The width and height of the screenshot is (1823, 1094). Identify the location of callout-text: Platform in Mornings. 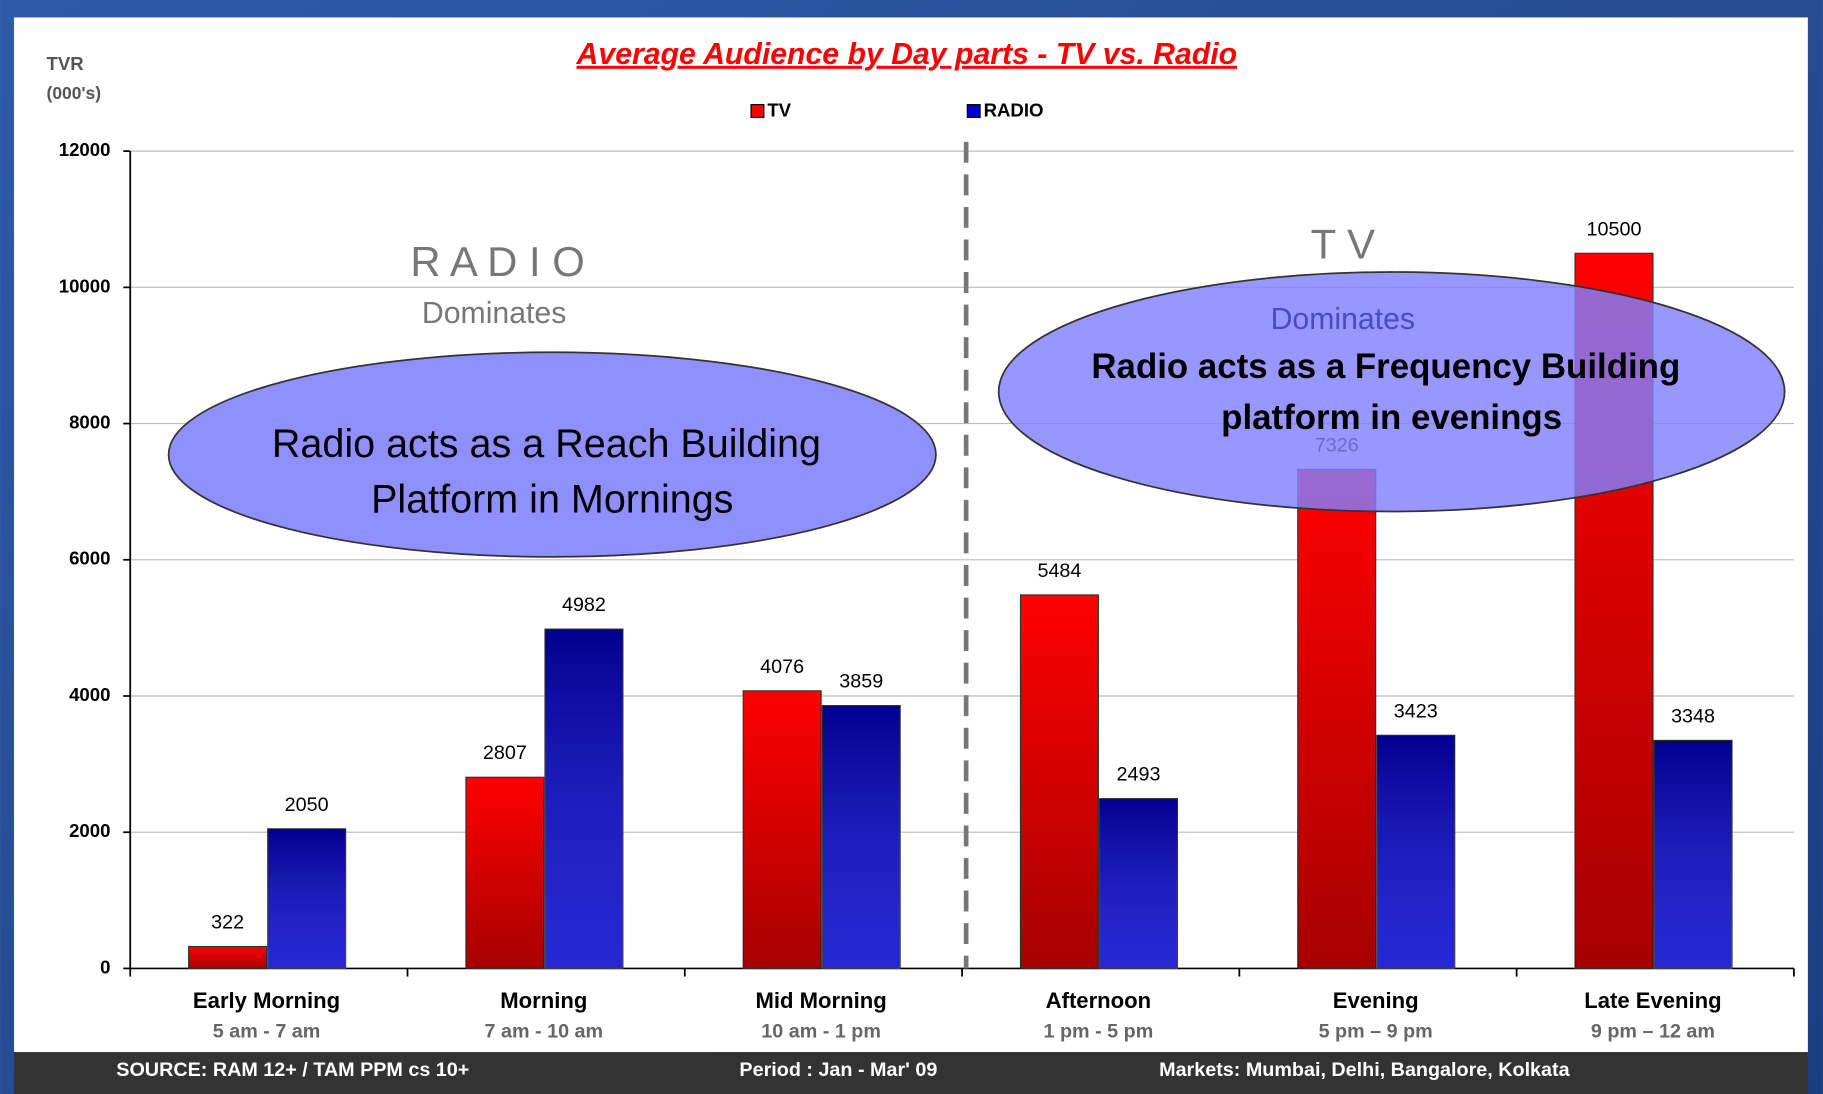
(552, 500).